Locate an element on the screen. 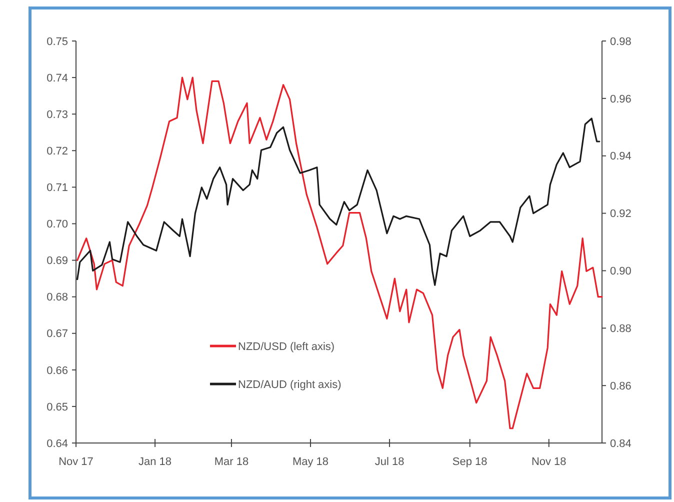 This screenshot has height=502, width=674. y-tick-label: 0.74 is located at coordinates (57, 78).